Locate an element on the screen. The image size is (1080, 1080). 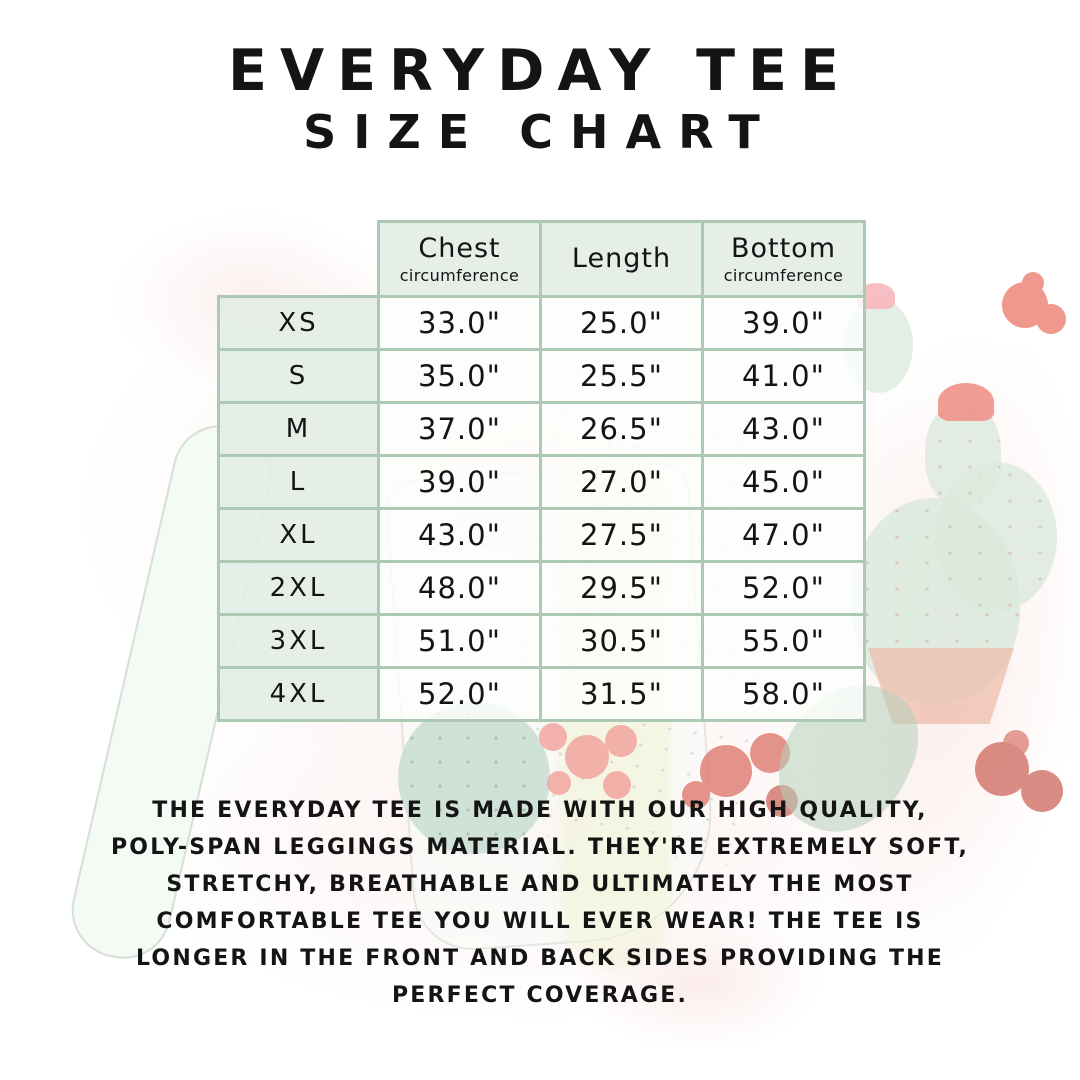
page-title: EVERYDAY TEE is located at coordinates (540, 71).